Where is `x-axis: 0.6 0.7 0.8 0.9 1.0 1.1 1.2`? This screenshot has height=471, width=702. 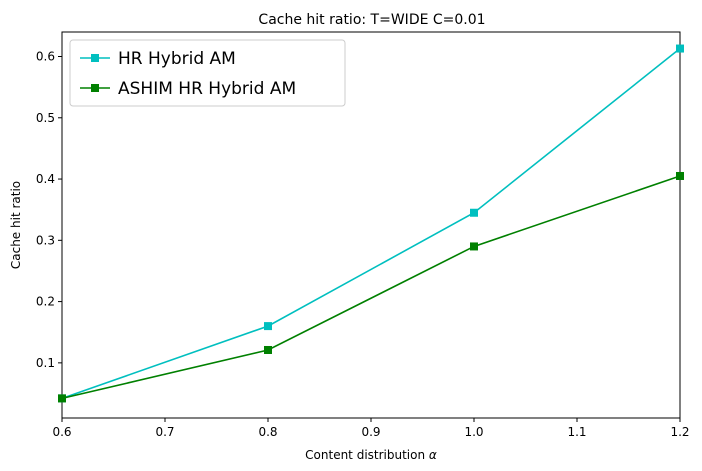
x-axis: 0.6 0.7 0.8 0.9 1.0 1.1 1.2 is located at coordinates (371, 428).